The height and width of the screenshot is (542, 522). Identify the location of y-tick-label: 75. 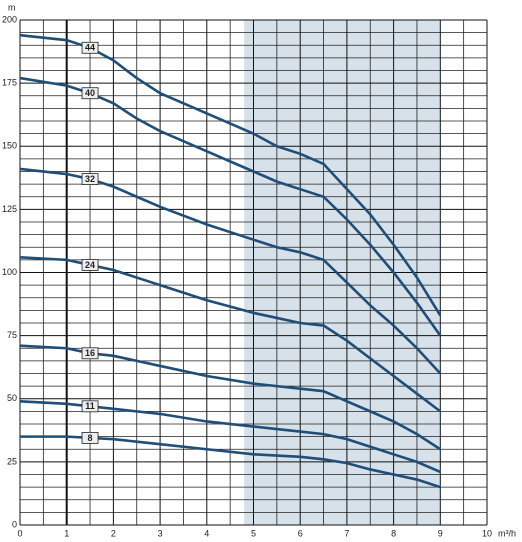
(12, 335).